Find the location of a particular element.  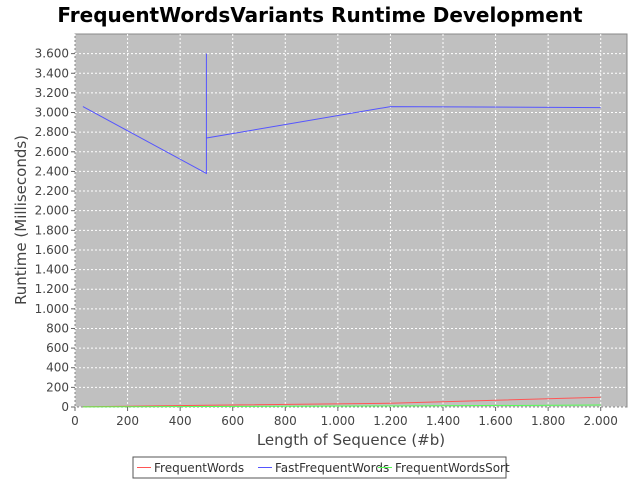

legend is located at coordinates (319, 467).